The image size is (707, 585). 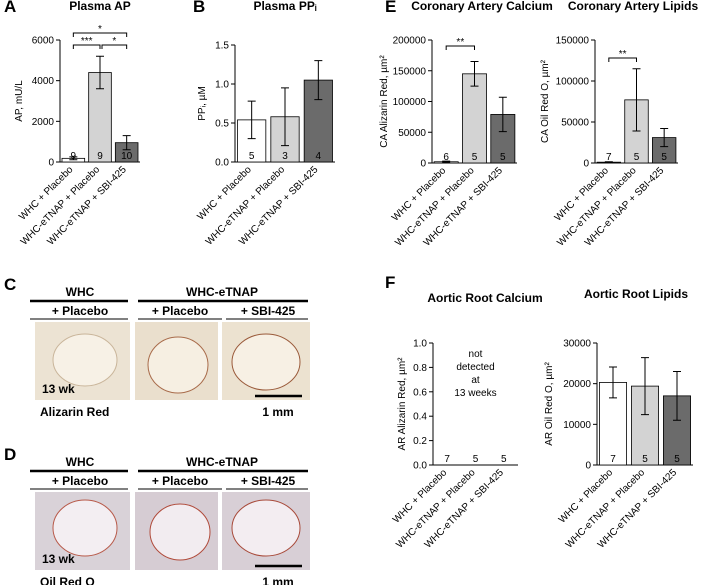 I want to click on stain-label: Alizarin Red, so click(x=74, y=412).